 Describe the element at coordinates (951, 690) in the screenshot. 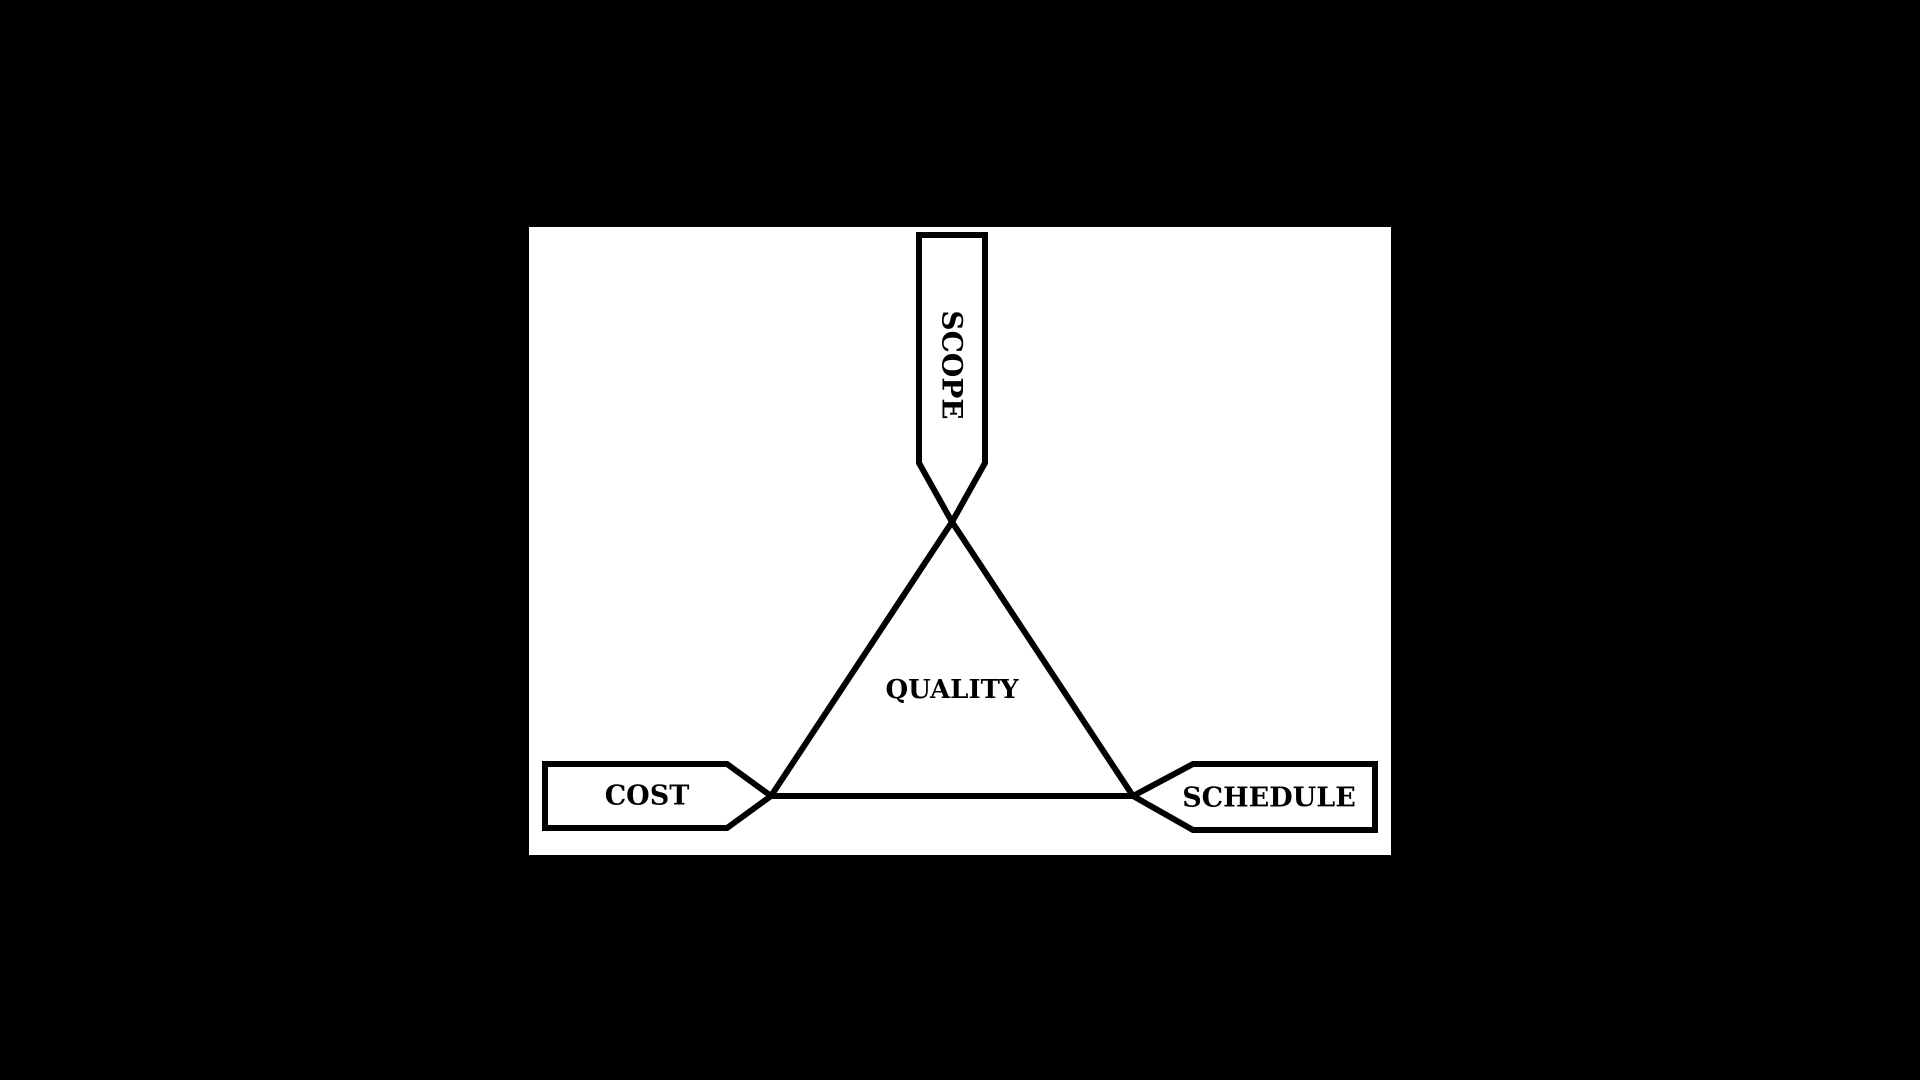

I see `quality-label: QUALITY` at that location.